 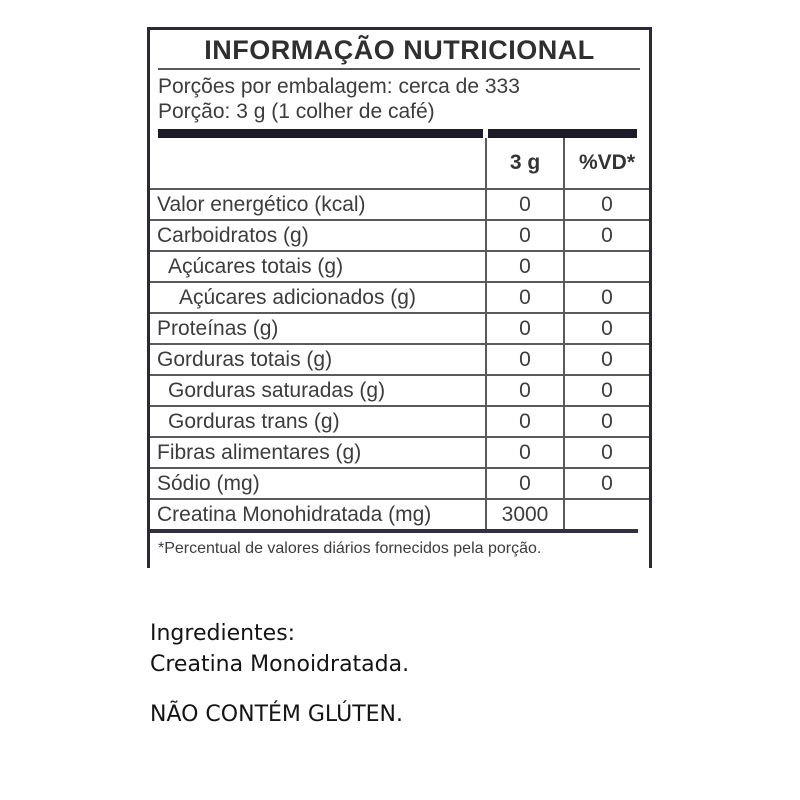 I want to click on amount-column-header: 3 g, so click(x=524, y=163).